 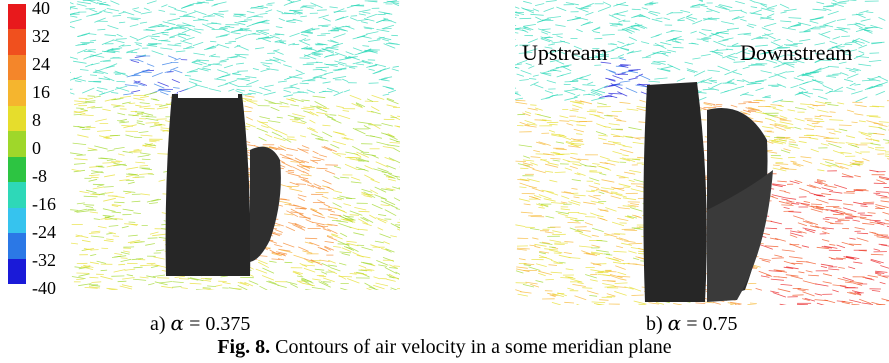 I want to click on legend-tick-label: 24, so click(x=41, y=64).